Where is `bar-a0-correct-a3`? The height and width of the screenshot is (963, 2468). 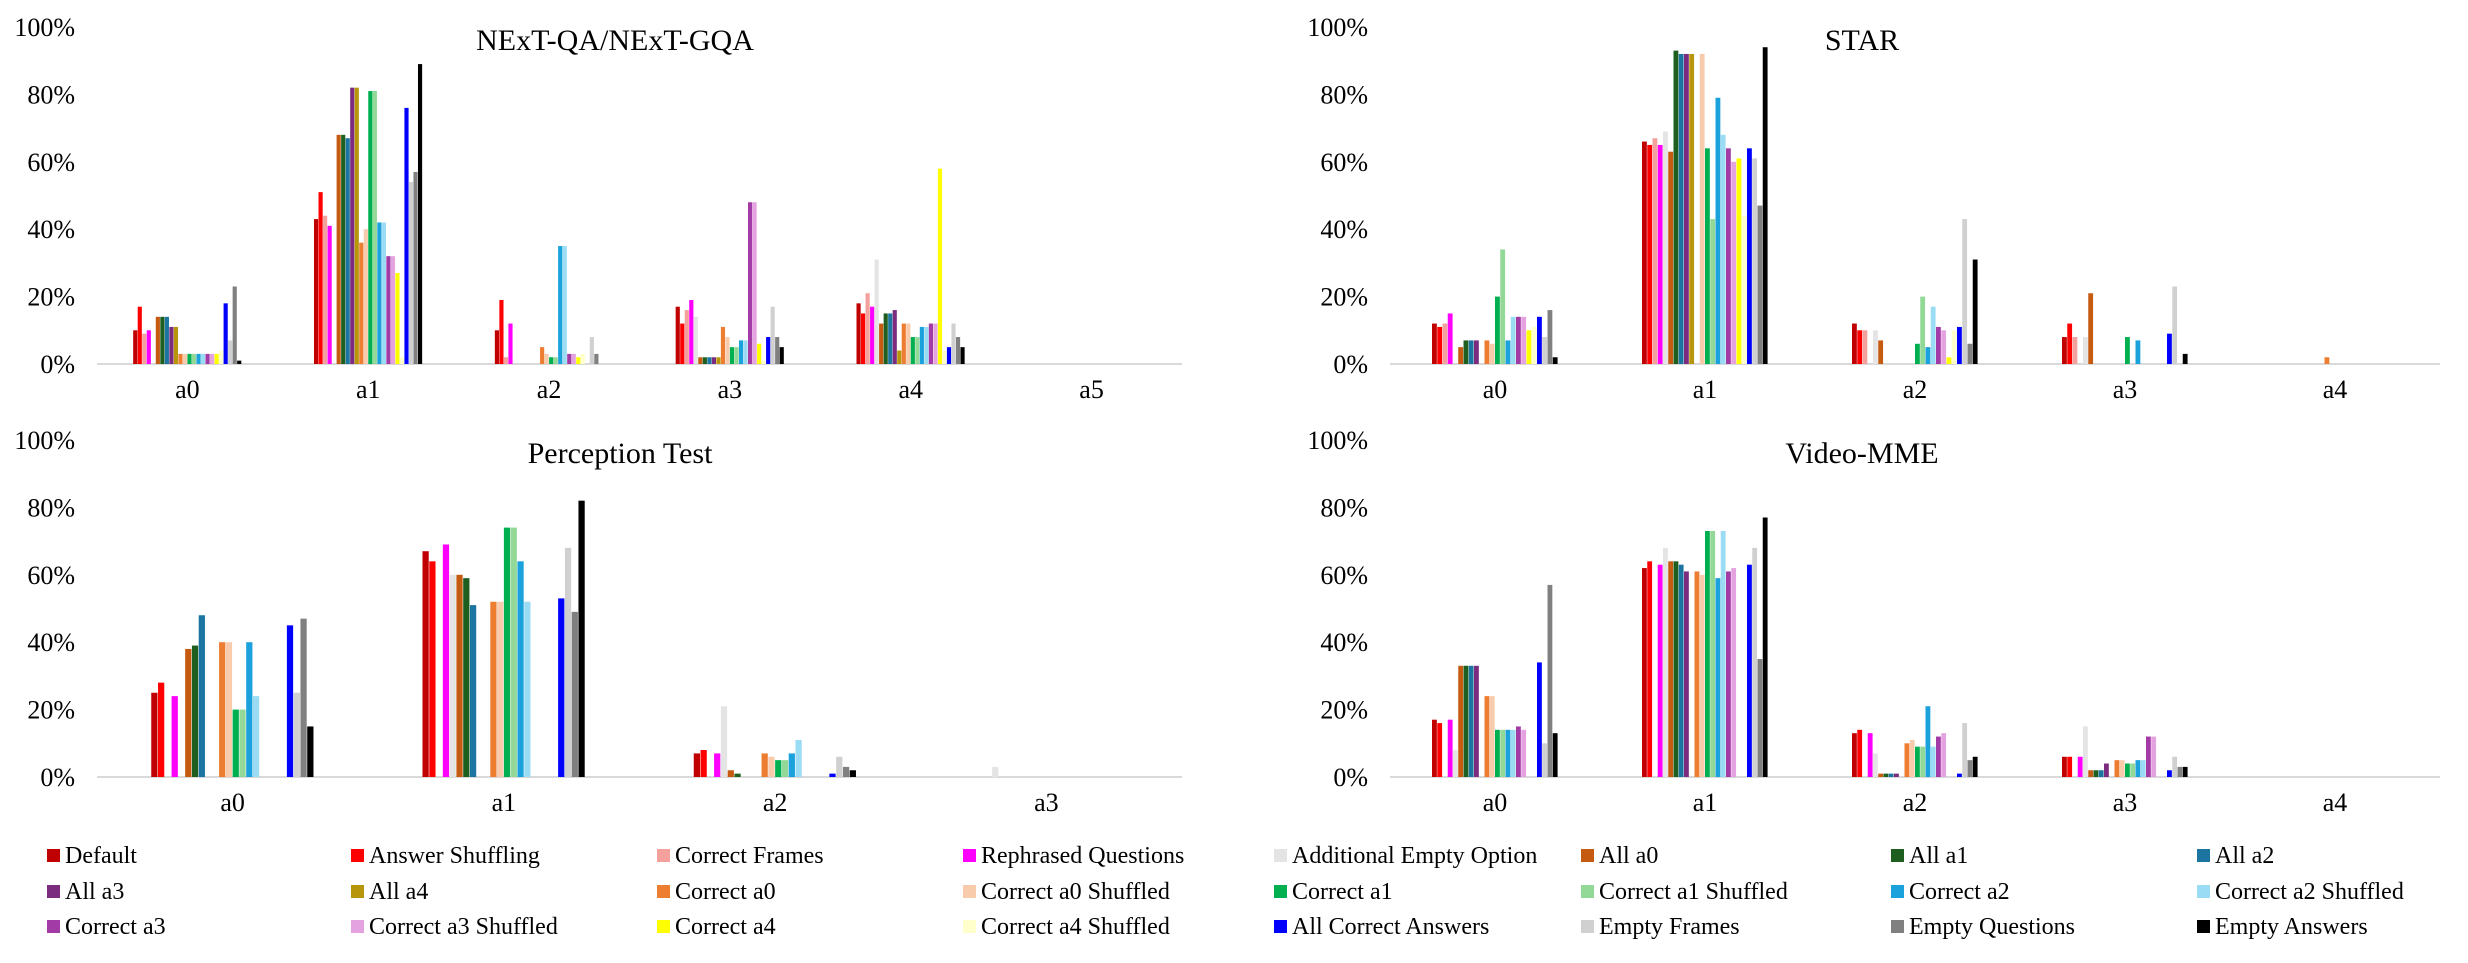
bar-a0-correct-a3 is located at coordinates (1518, 751).